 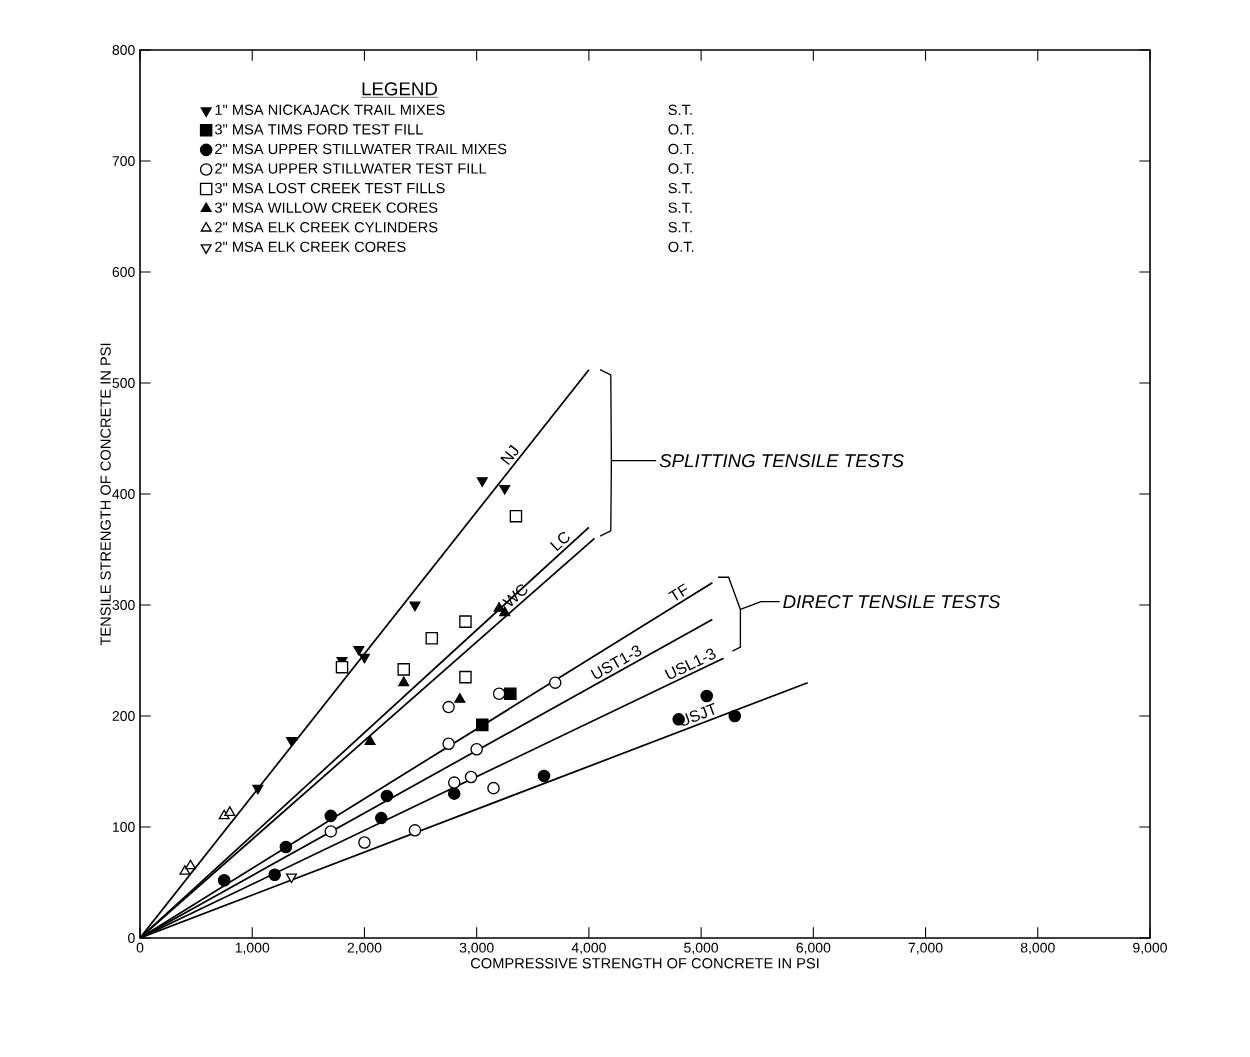 I want to click on legend-label: 1" MSA NICKAJACK TRAIL MIXES, so click(x=330, y=109).